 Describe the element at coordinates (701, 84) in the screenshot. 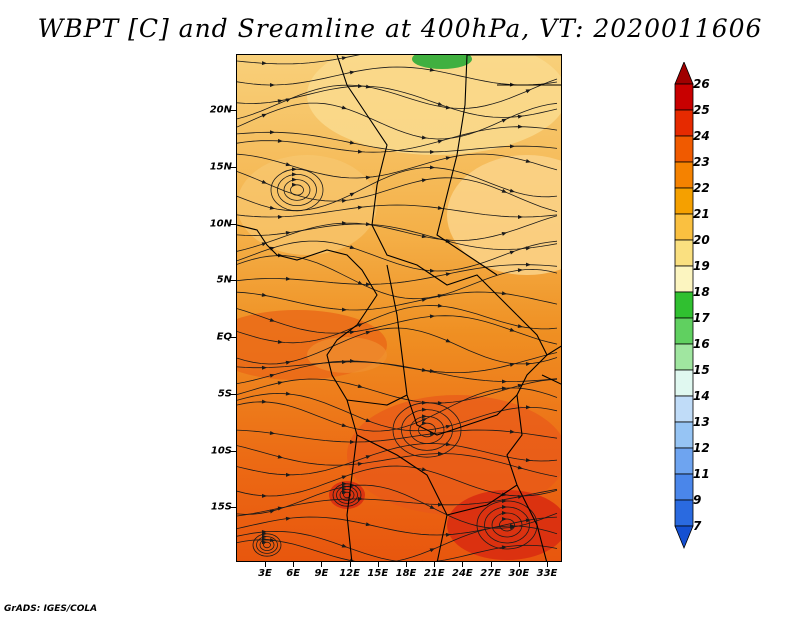

I see `colorbar-label: 26` at that location.